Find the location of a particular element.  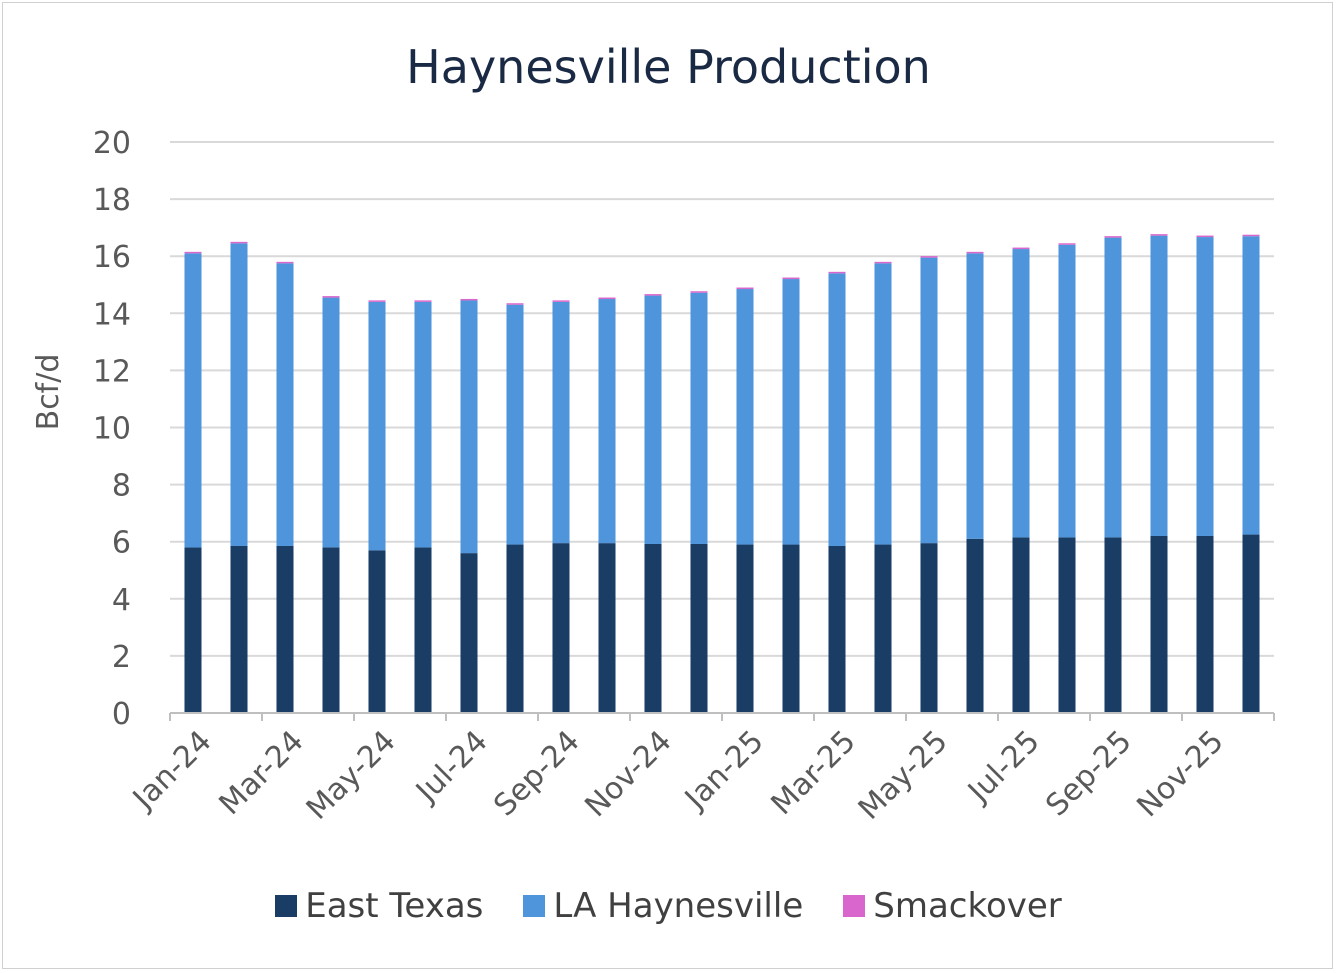

y-axis-label: Bcf/d is located at coordinates (48, 392).